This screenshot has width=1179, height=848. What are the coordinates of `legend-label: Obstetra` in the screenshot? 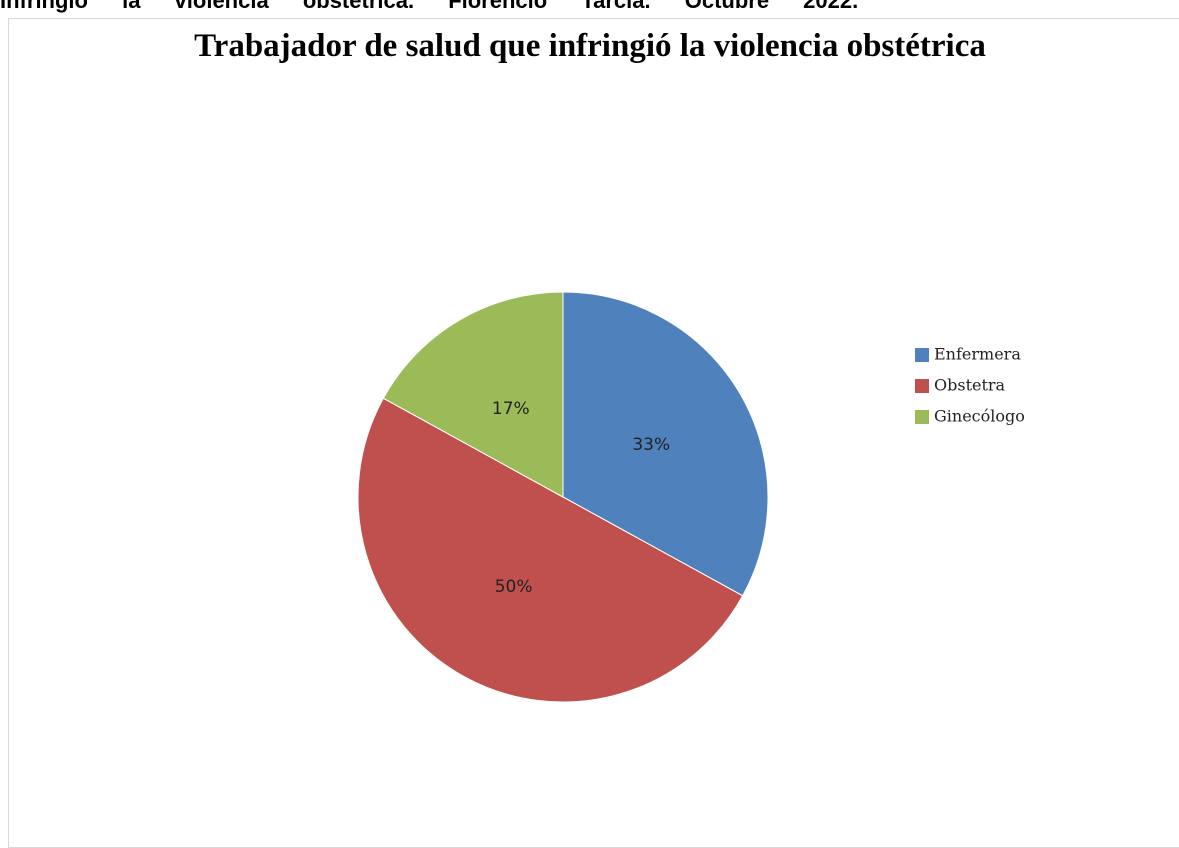 It's located at (970, 385).